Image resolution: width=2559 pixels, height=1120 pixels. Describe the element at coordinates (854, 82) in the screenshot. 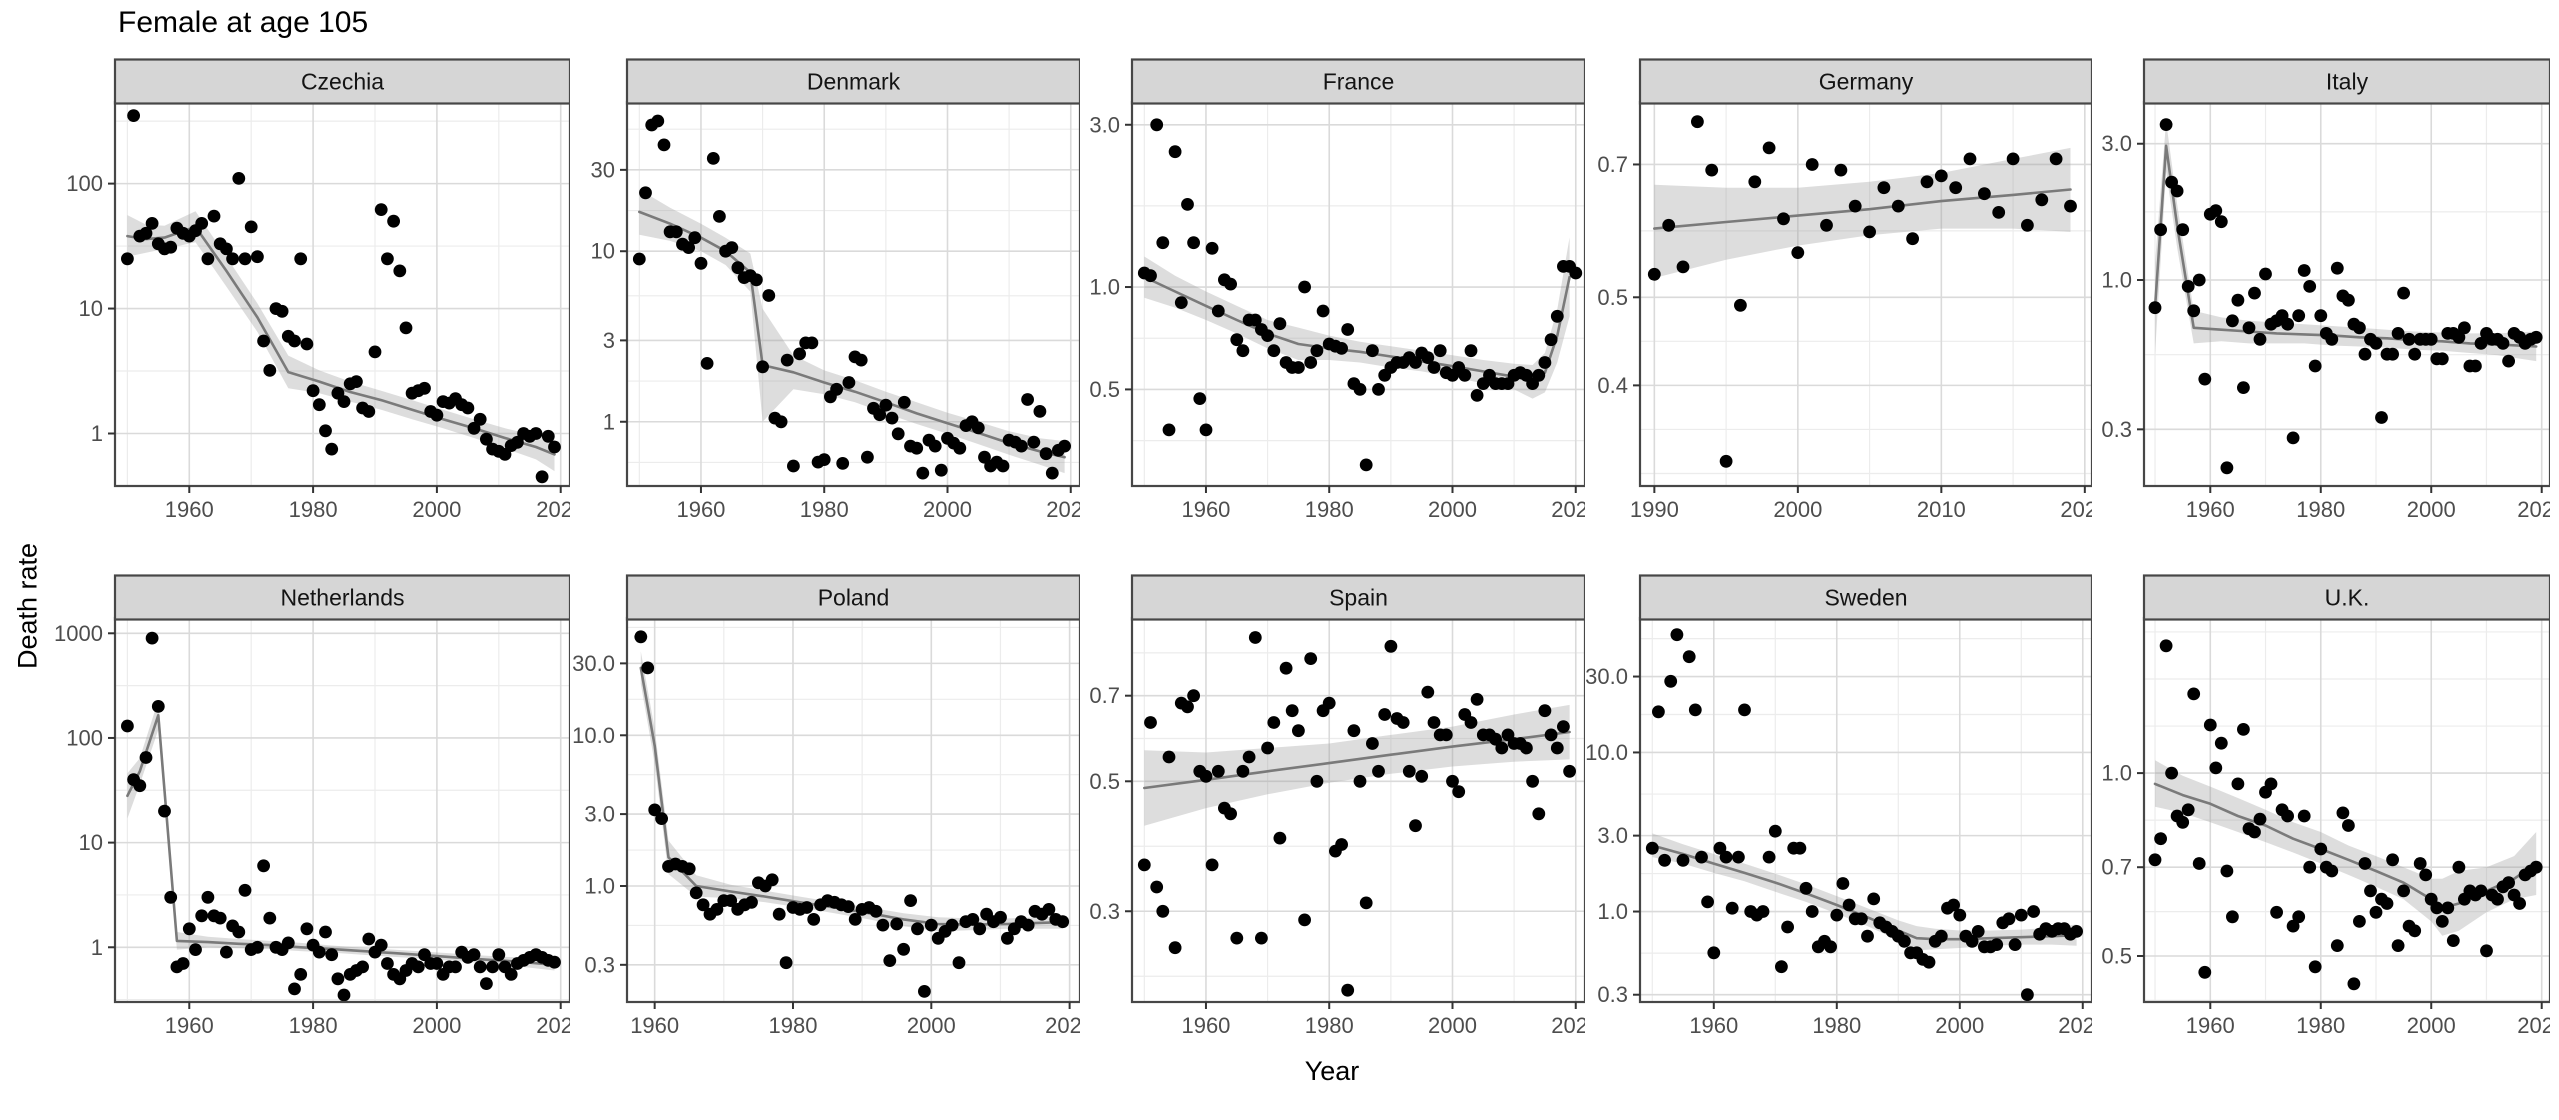

I see `facet-title: Denmark` at that location.